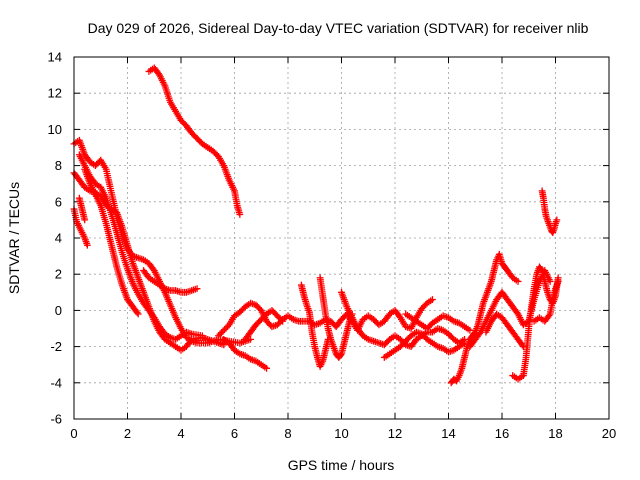 This screenshot has width=640, height=480. Describe the element at coordinates (55, 57) in the screenshot. I see `y-tick-label: 14` at that location.